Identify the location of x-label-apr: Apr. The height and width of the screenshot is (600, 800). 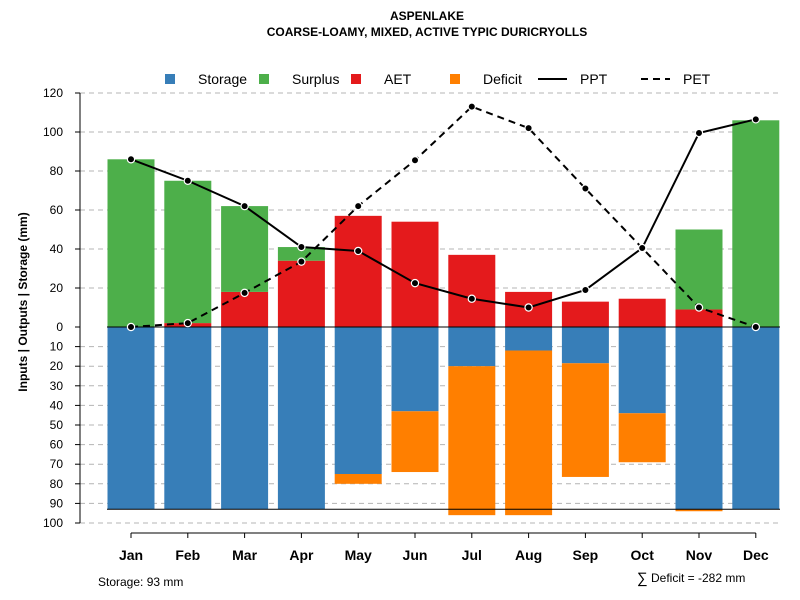
(301, 555).